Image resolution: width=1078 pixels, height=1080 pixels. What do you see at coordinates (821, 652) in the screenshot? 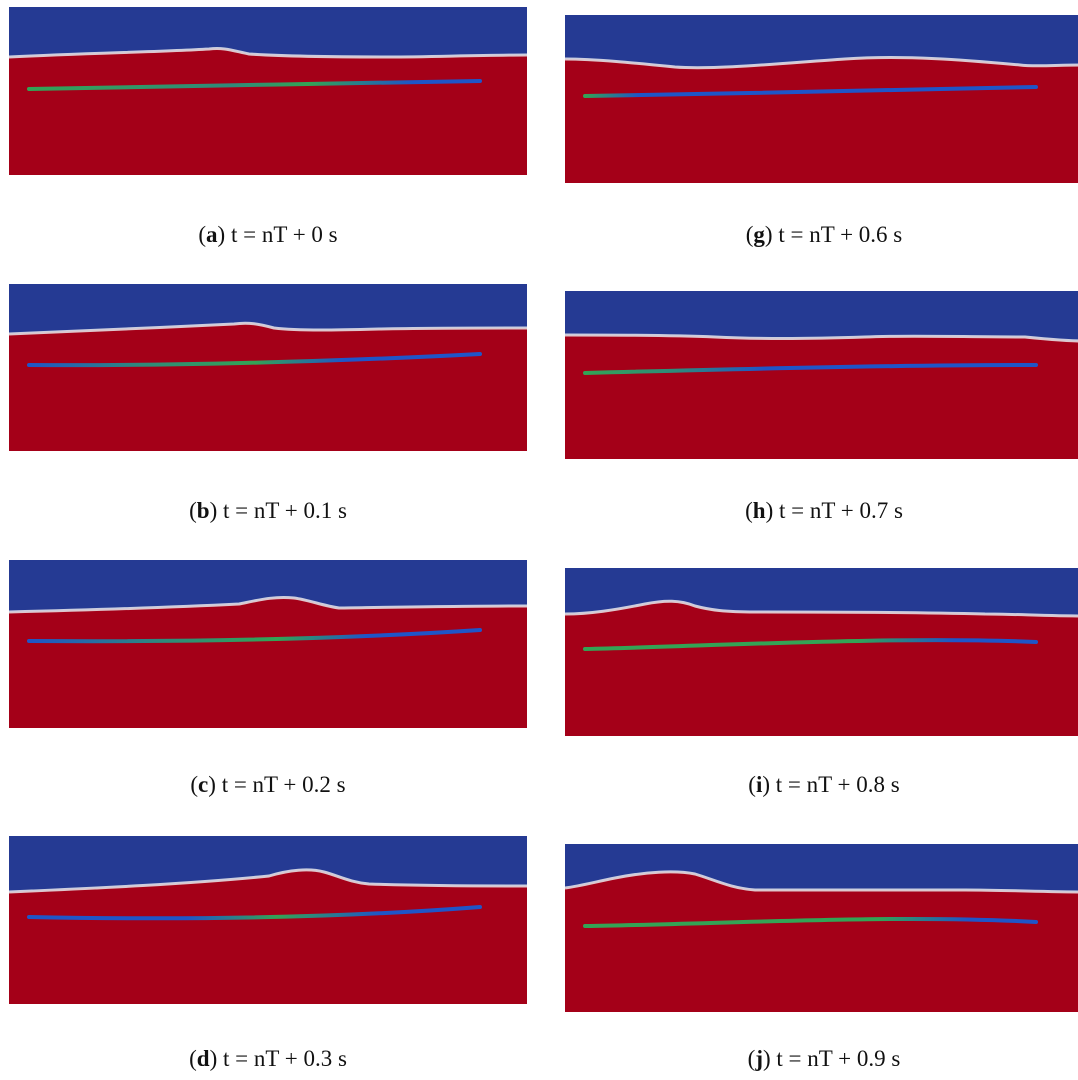
I see `panel-i-image` at bounding box center [821, 652].